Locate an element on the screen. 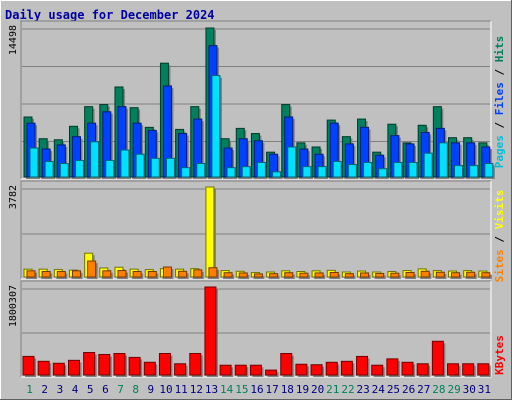  legend-hits-files-pages: Pages / Files / Hits is located at coordinates (499, 102).